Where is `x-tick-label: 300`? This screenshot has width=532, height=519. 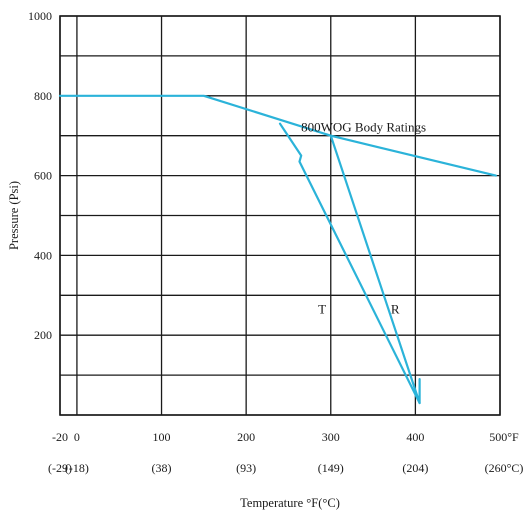
x-tick-label: 300 is located at coordinates (331, 437).